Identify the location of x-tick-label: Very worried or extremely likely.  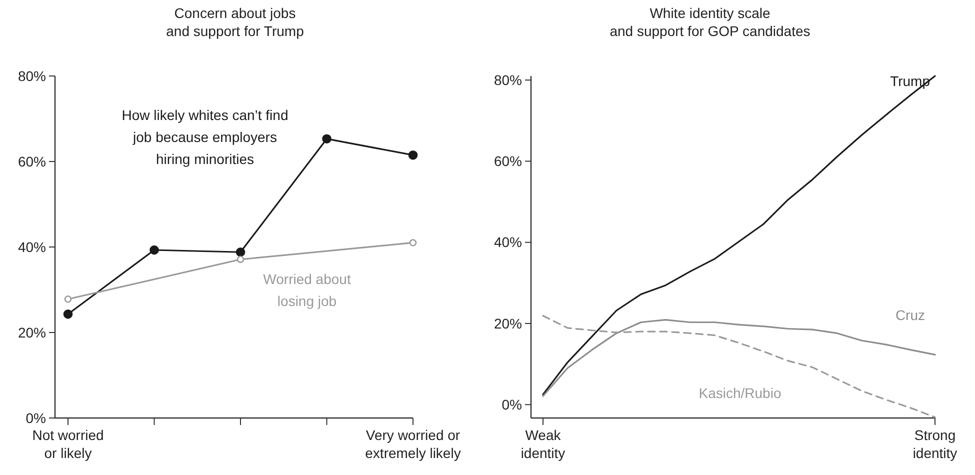
(413, 444).